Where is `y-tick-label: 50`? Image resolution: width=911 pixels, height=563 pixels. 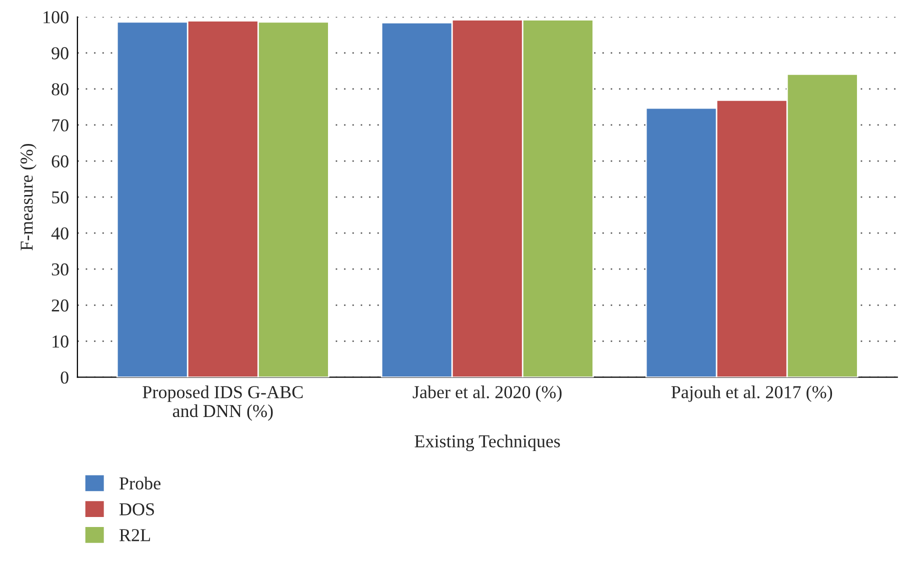 y-tick-label: 50 is located at coordinates (60, 197).